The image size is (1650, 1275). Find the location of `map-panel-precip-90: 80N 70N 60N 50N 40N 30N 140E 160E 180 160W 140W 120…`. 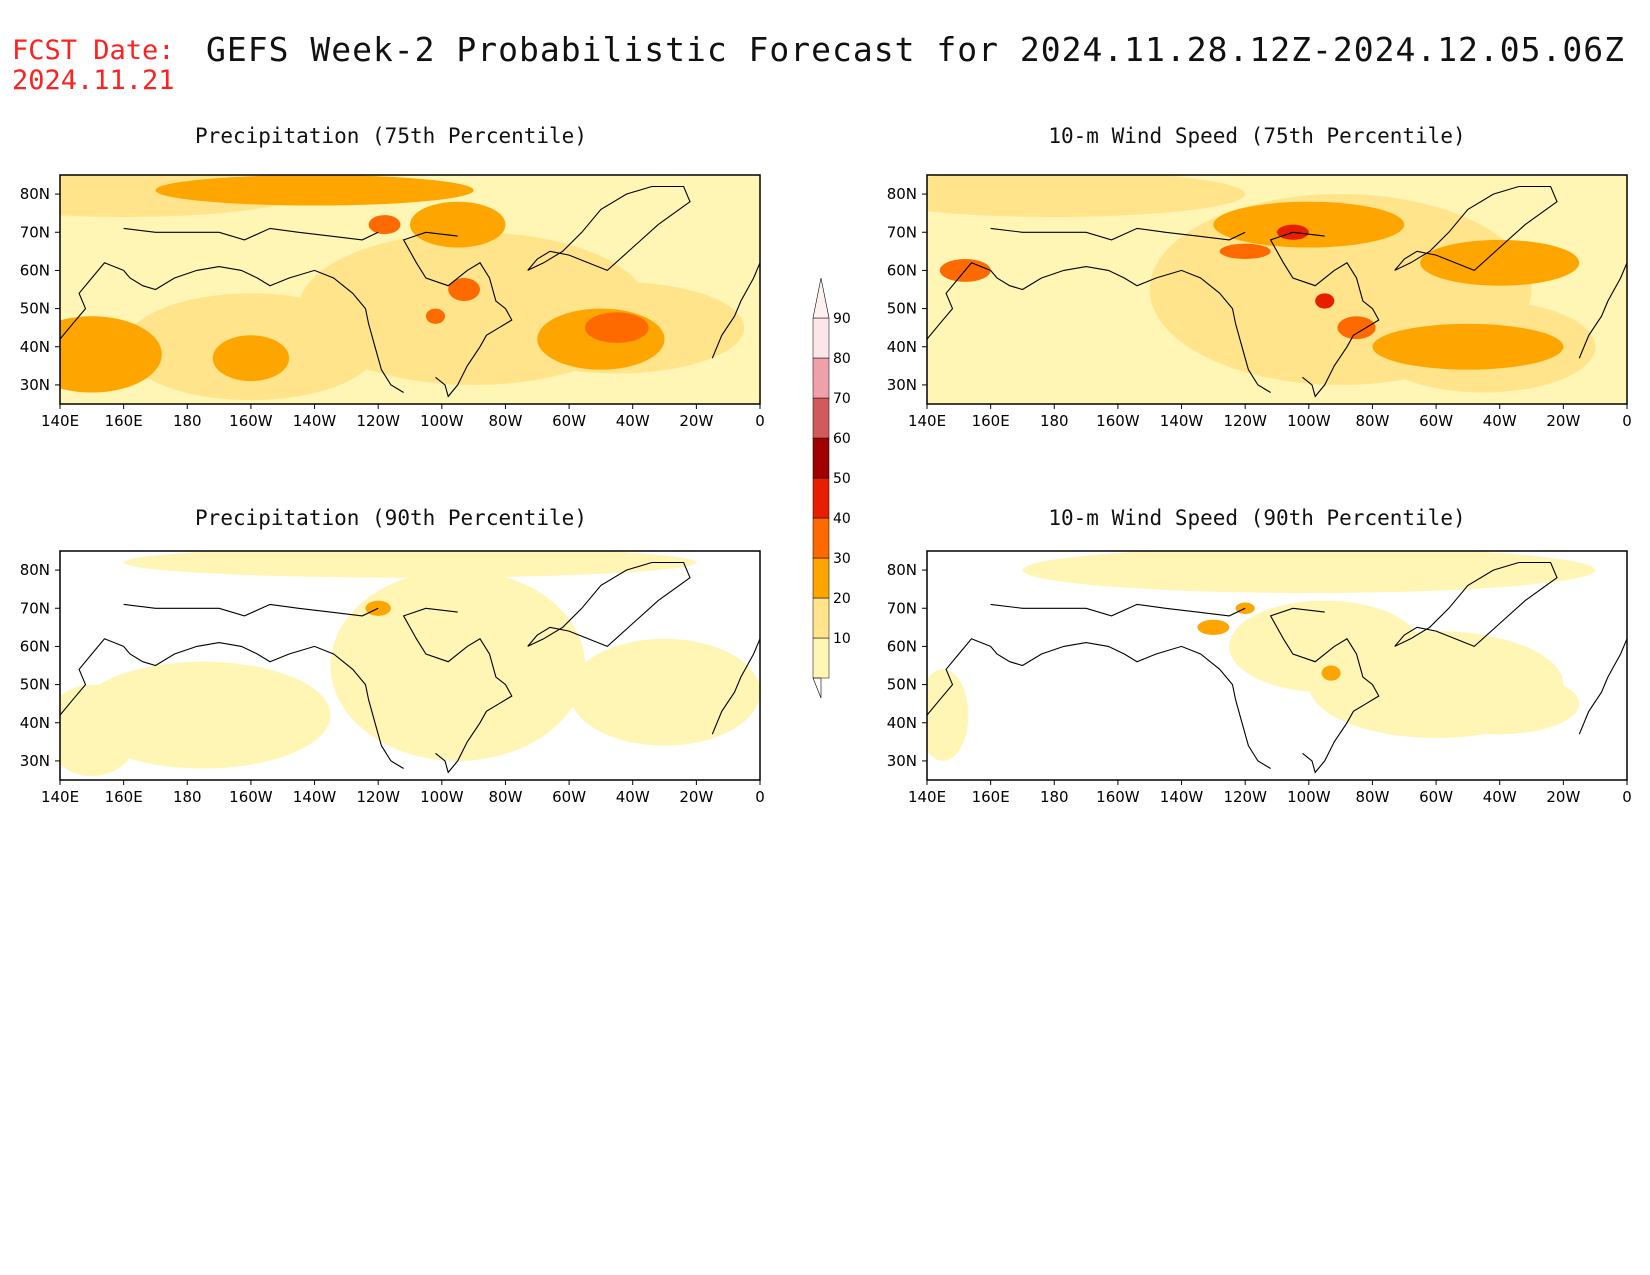

map-panel-precip-90: 80N 70N 60N 50N 40N 30N 140E 160E 180 160W 140W 120… is located at coordinates (392, 678).